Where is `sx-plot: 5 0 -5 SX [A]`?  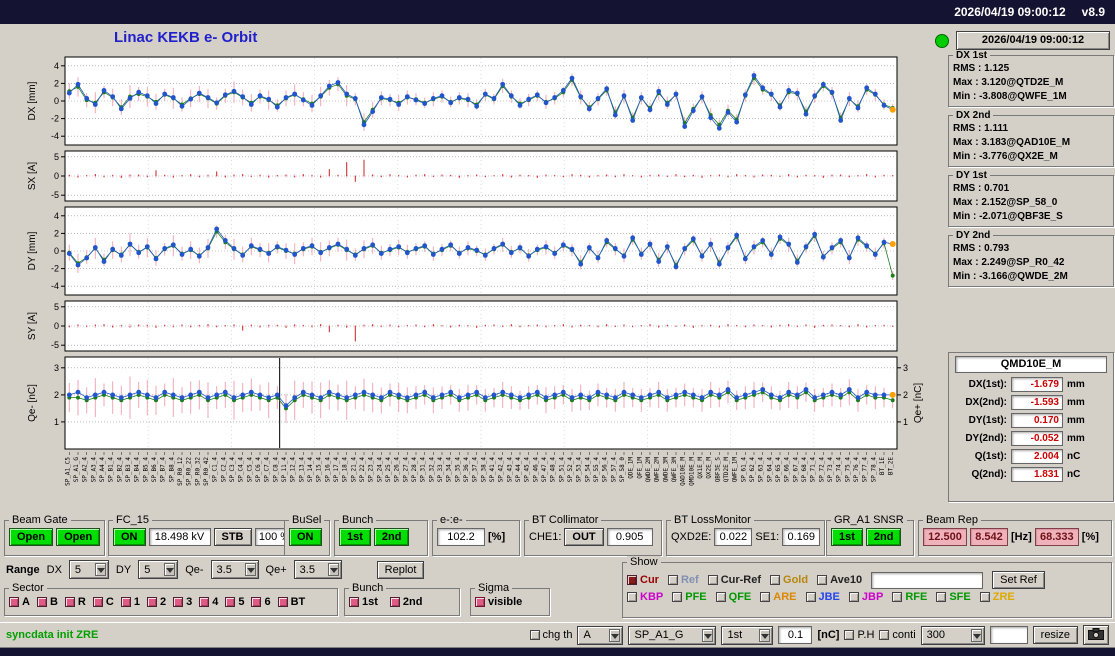
sx-plot: 5 0 -5 SX [A] is located at coordinates (472, 177).